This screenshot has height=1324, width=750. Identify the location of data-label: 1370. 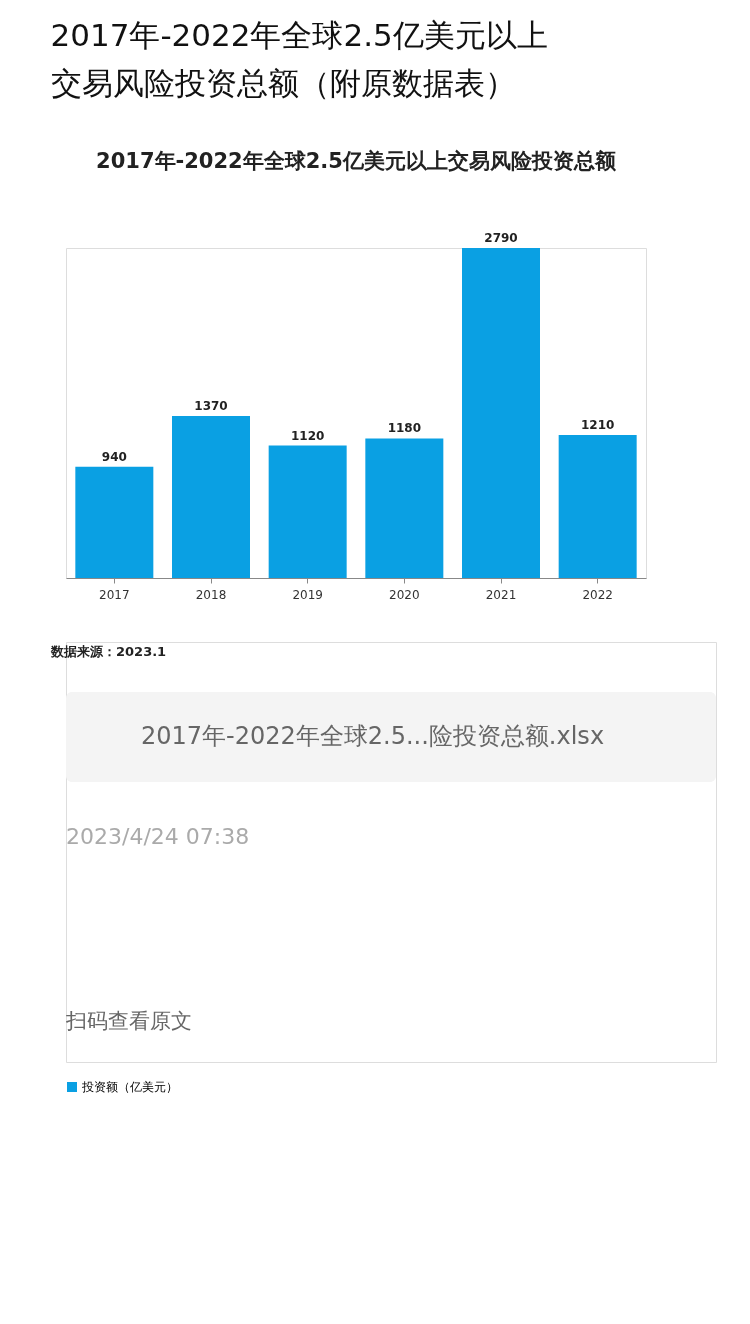
(211, 405).